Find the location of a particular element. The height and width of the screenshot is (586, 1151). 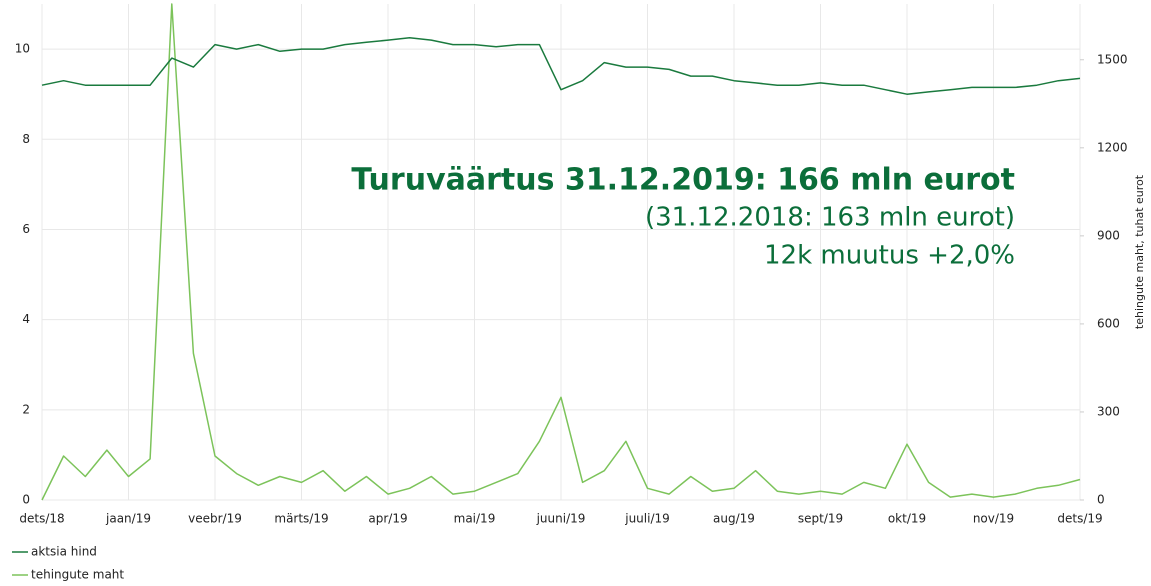

y2-tick-label: 300 is located at coordinates (1108, 411).